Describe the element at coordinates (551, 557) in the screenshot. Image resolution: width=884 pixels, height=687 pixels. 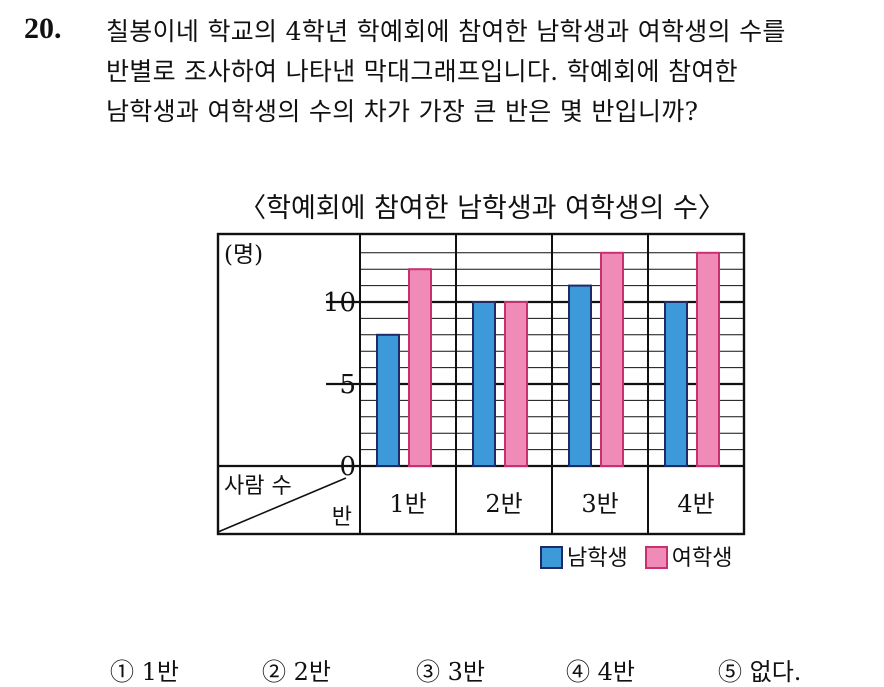
I see `legend-swatch-male` at that location.